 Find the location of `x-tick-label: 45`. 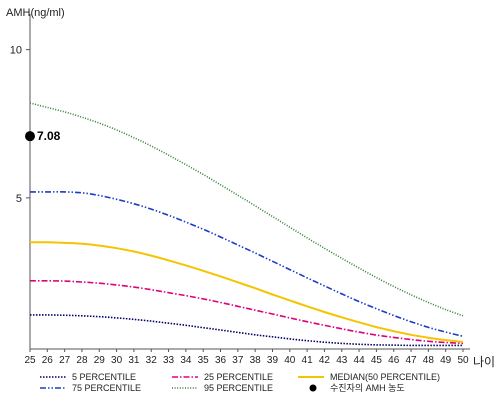

x-tick-label: 45 is located at coordinates (377, 360).